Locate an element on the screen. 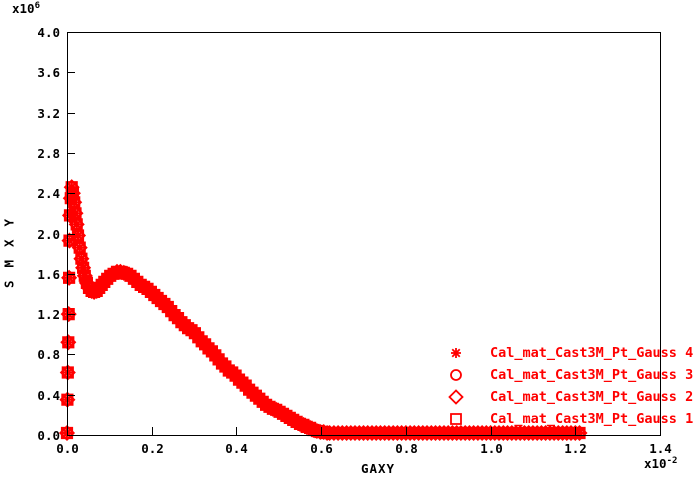  diamond-marker-icon is located at coordinates (456, 397).